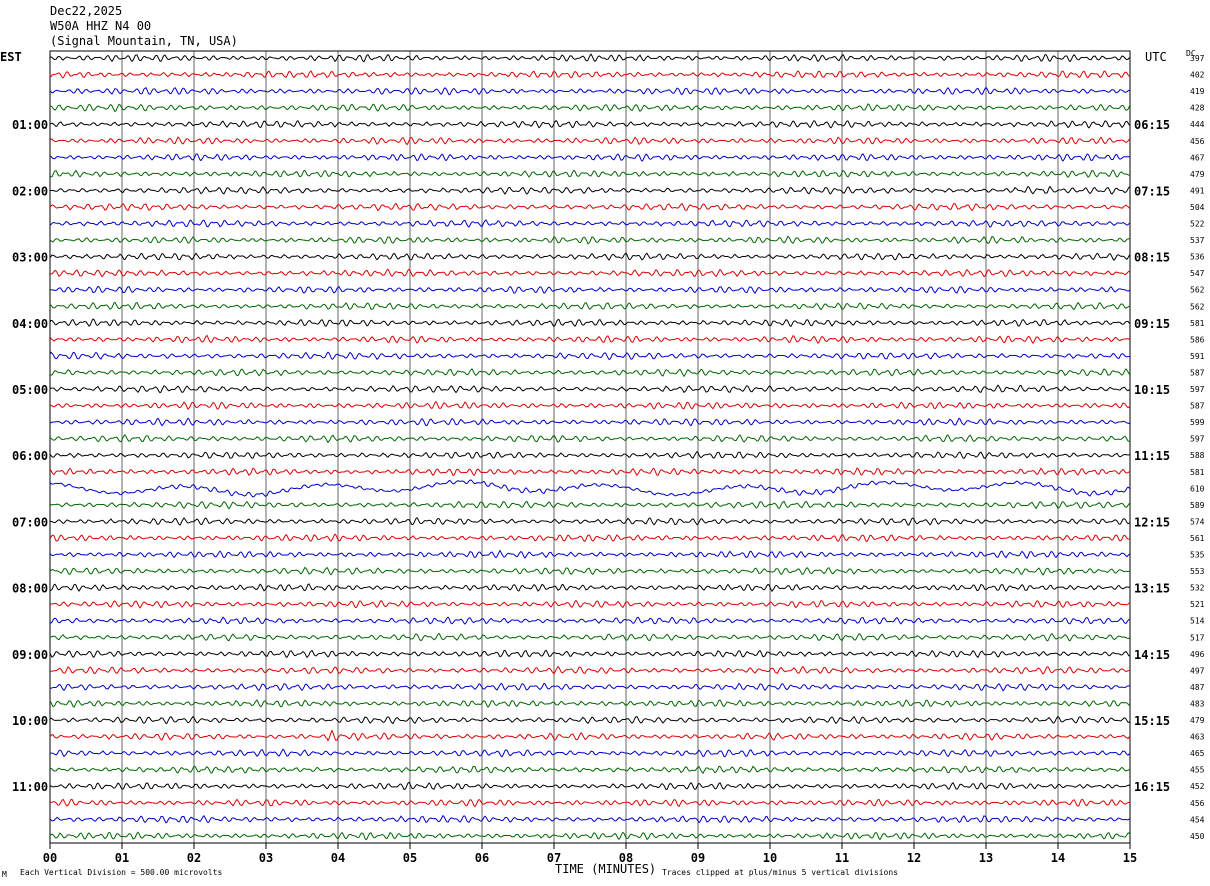 The image size is (1210, 886). What do you see at coordinates (1197, 687) in the screenshot?
I see `dc-offset-label: 487` at bounding box center [1197, 687].